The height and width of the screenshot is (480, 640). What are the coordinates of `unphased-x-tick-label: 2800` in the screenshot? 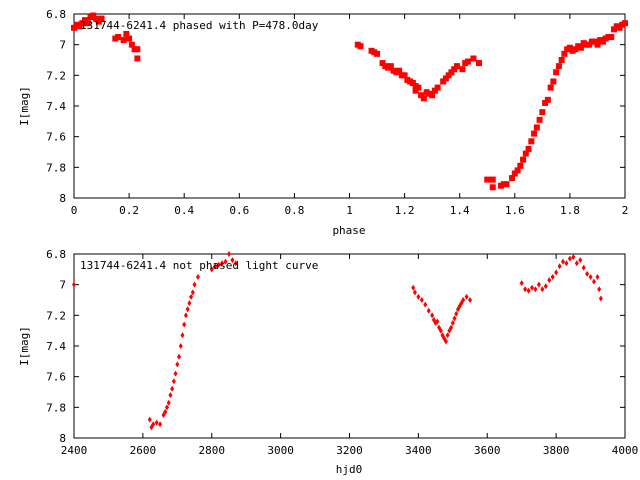 It's located at (212, 450).